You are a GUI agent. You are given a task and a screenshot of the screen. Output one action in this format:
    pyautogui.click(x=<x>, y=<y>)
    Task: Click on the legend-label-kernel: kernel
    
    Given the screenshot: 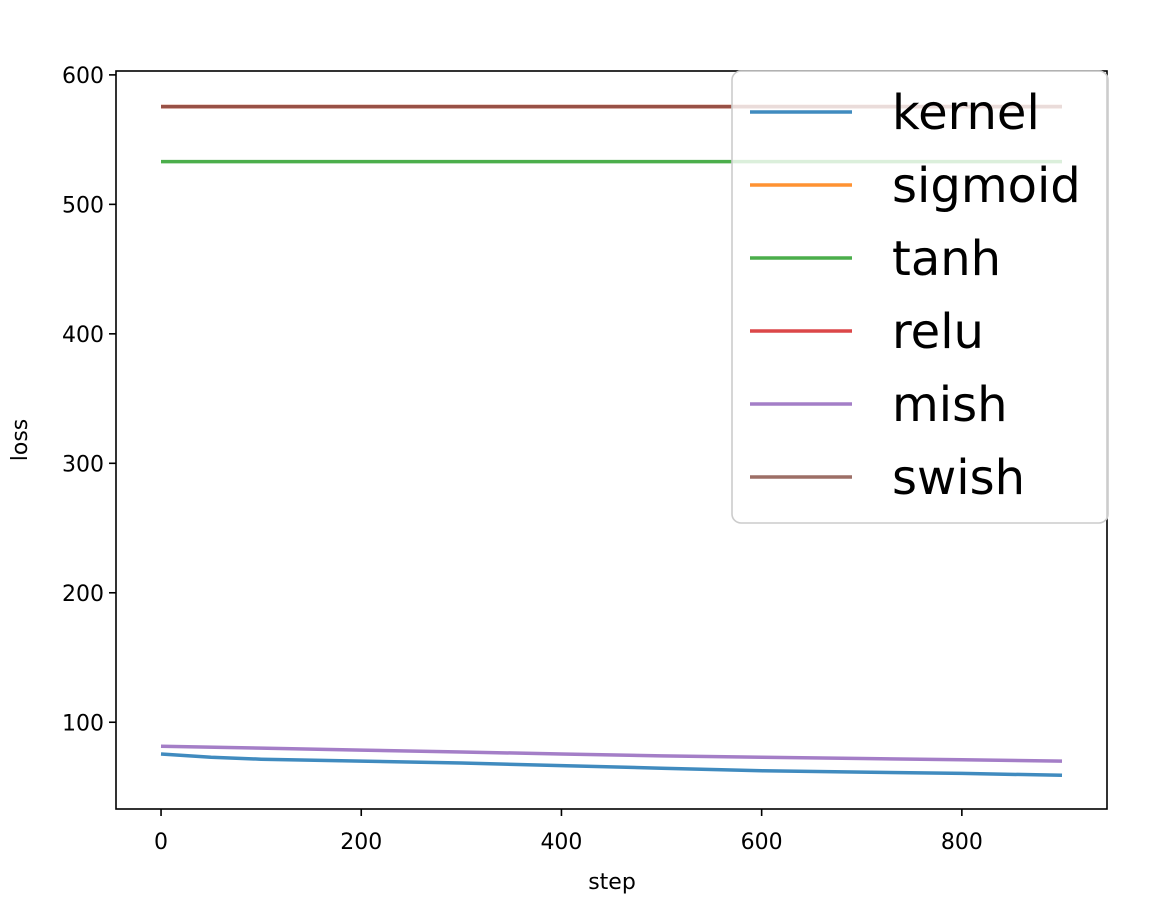 What is the action you would take?
    pyautogui.click(x=966, y=113)
    